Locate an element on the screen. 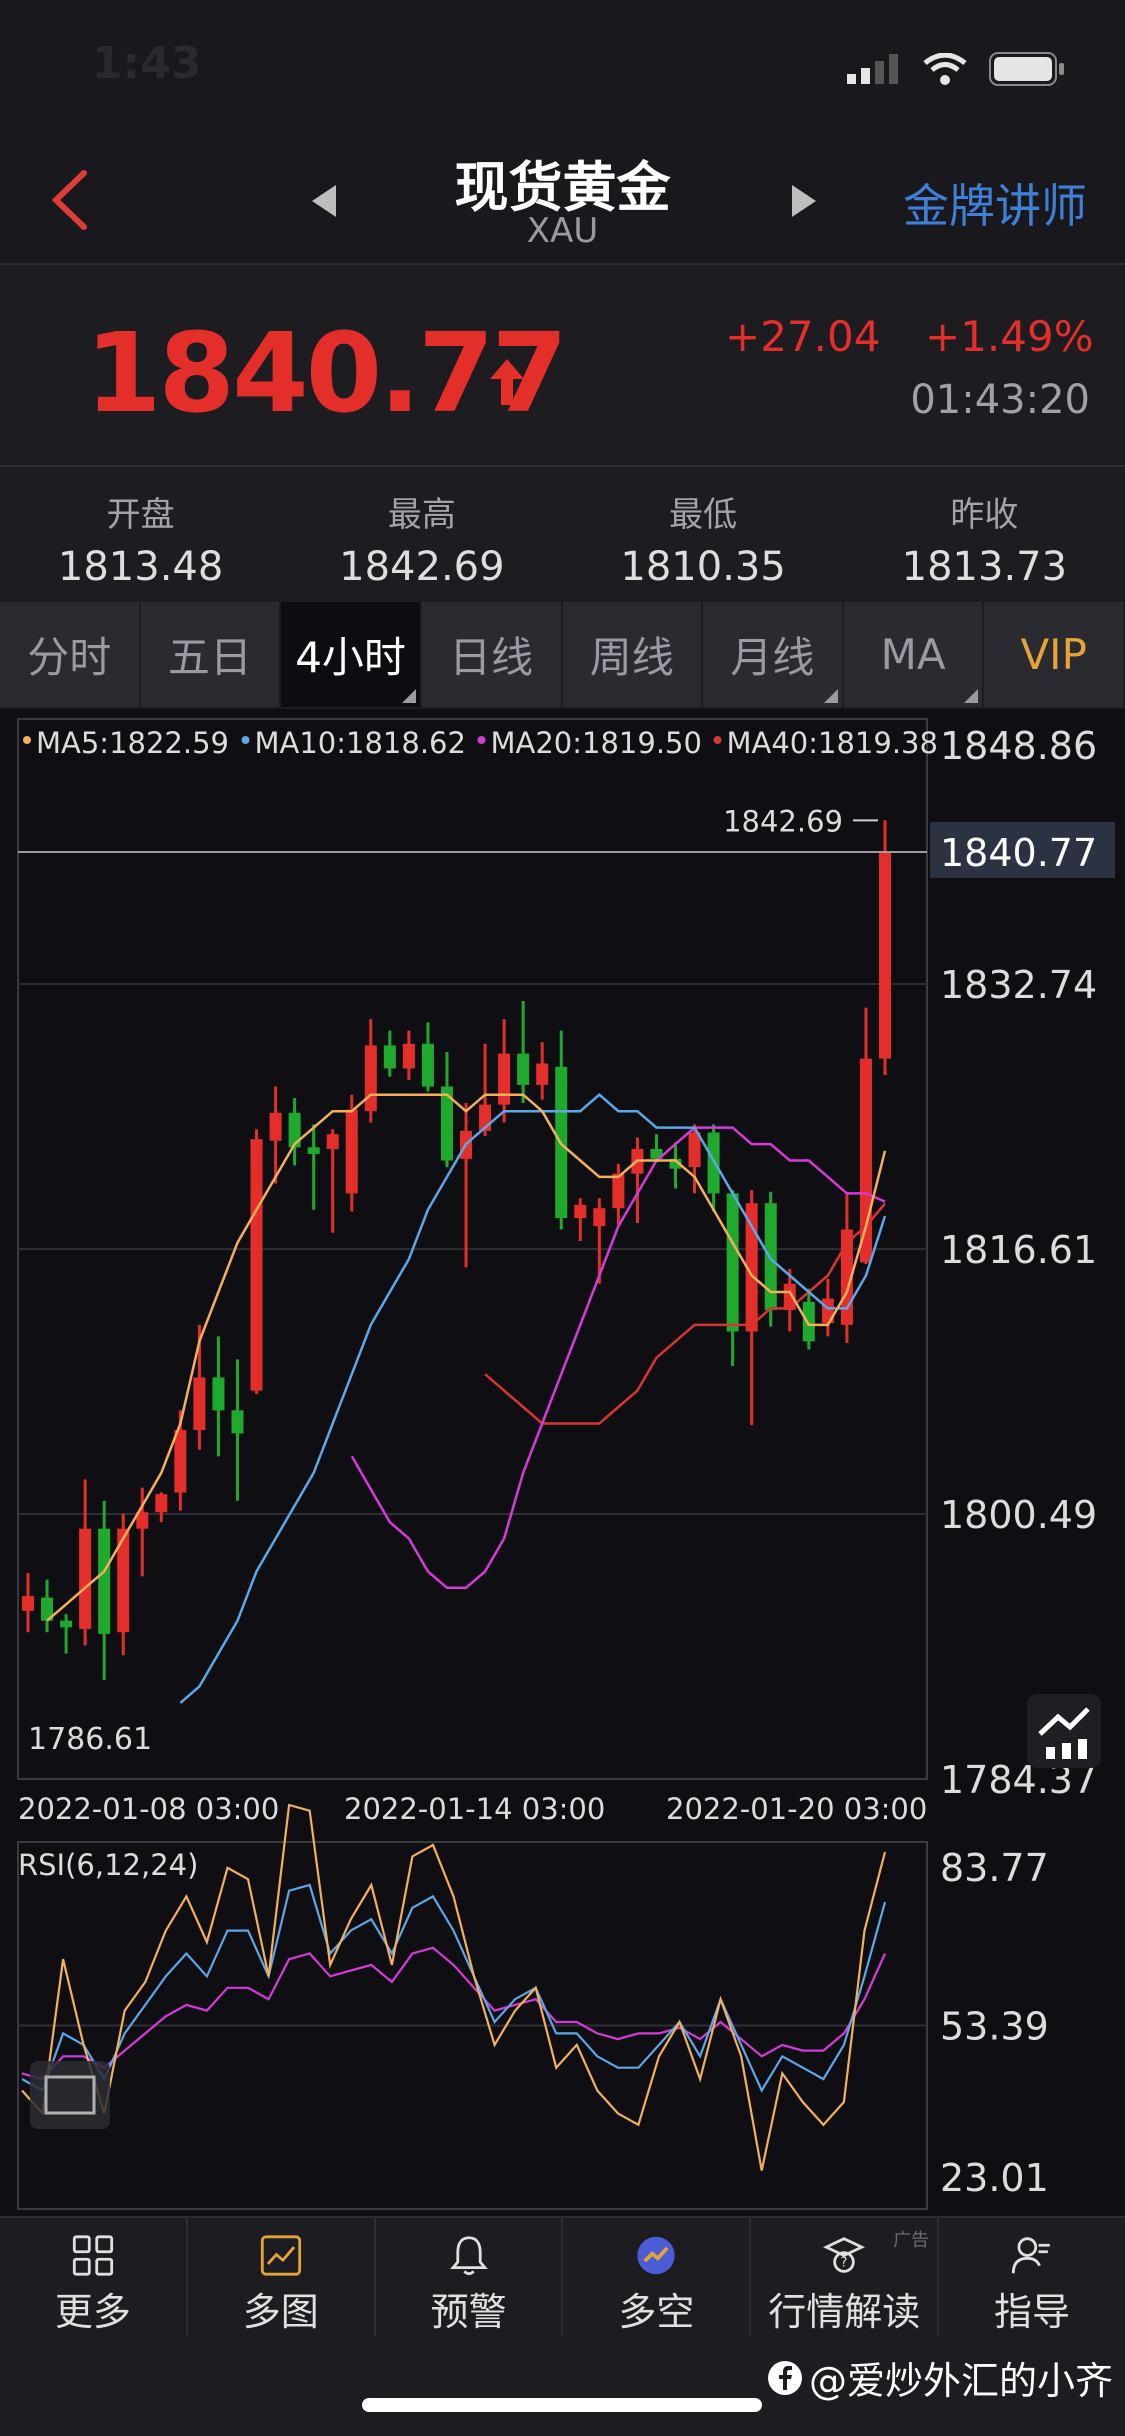  legend-dot is located at coordinates (717, 740).